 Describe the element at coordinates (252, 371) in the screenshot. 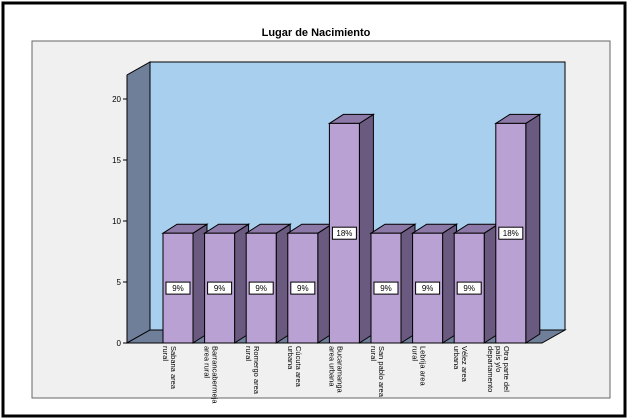

I see `x-tick-label: Romergo area rural` at that location.